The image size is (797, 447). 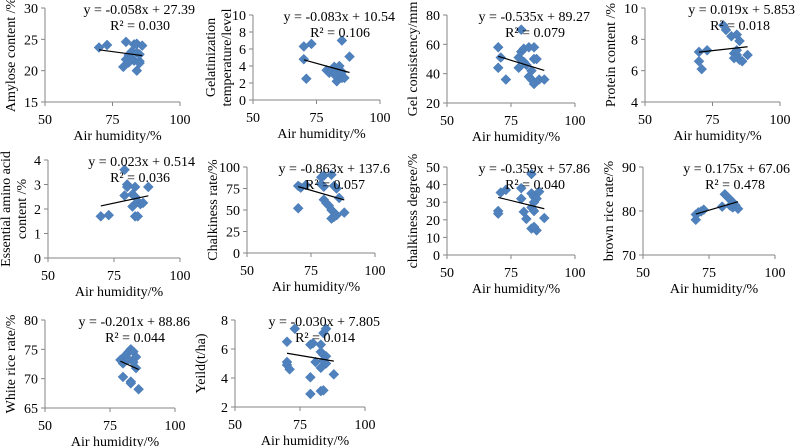 I want to click on regression-equation: y = 0.019x + 5.853, so click(x=741, y=10).